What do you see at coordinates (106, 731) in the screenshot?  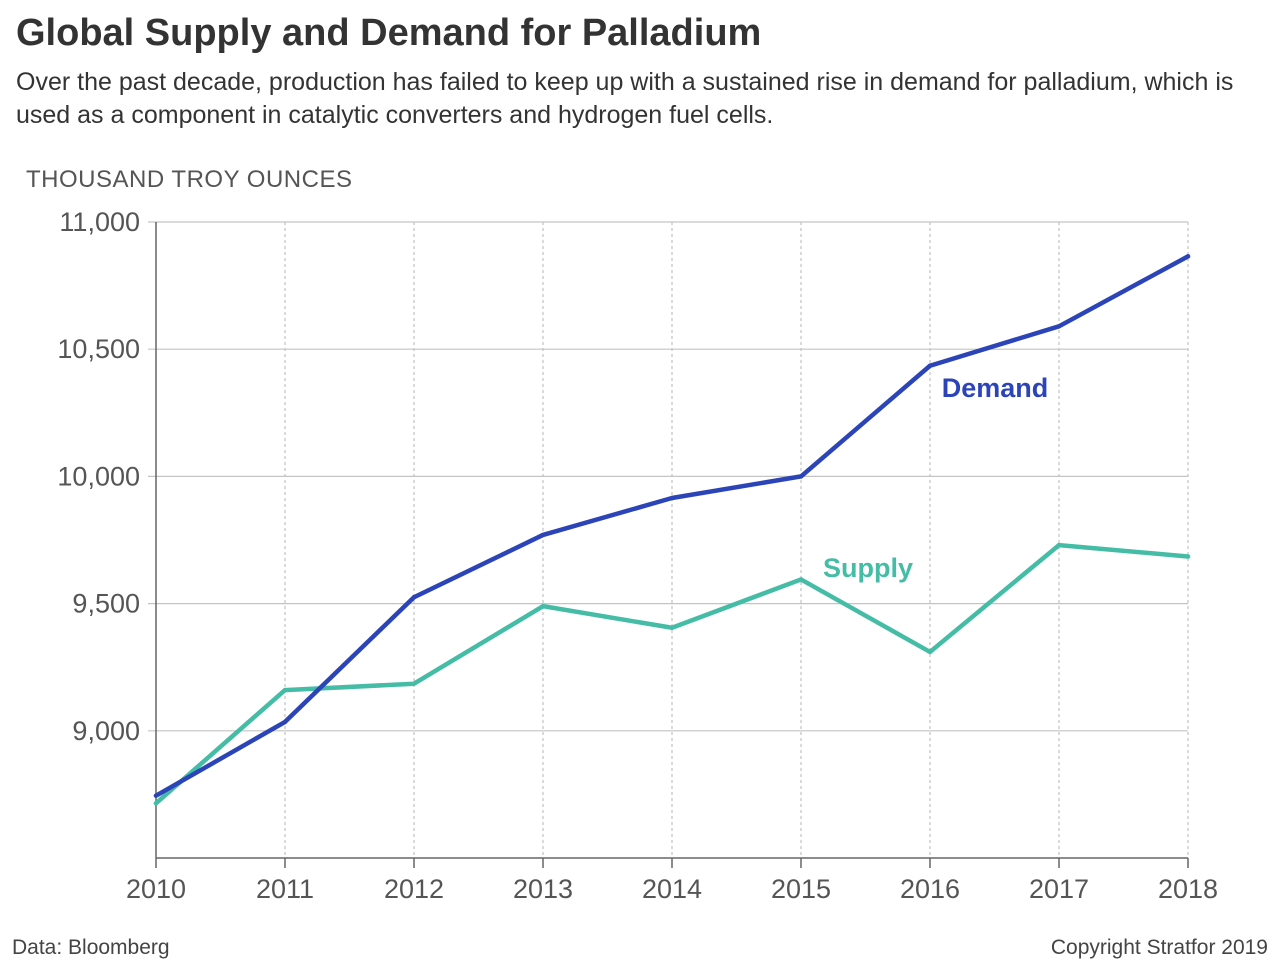 I see `y-tick-label: 9,000` at bounding box center [106, 731].